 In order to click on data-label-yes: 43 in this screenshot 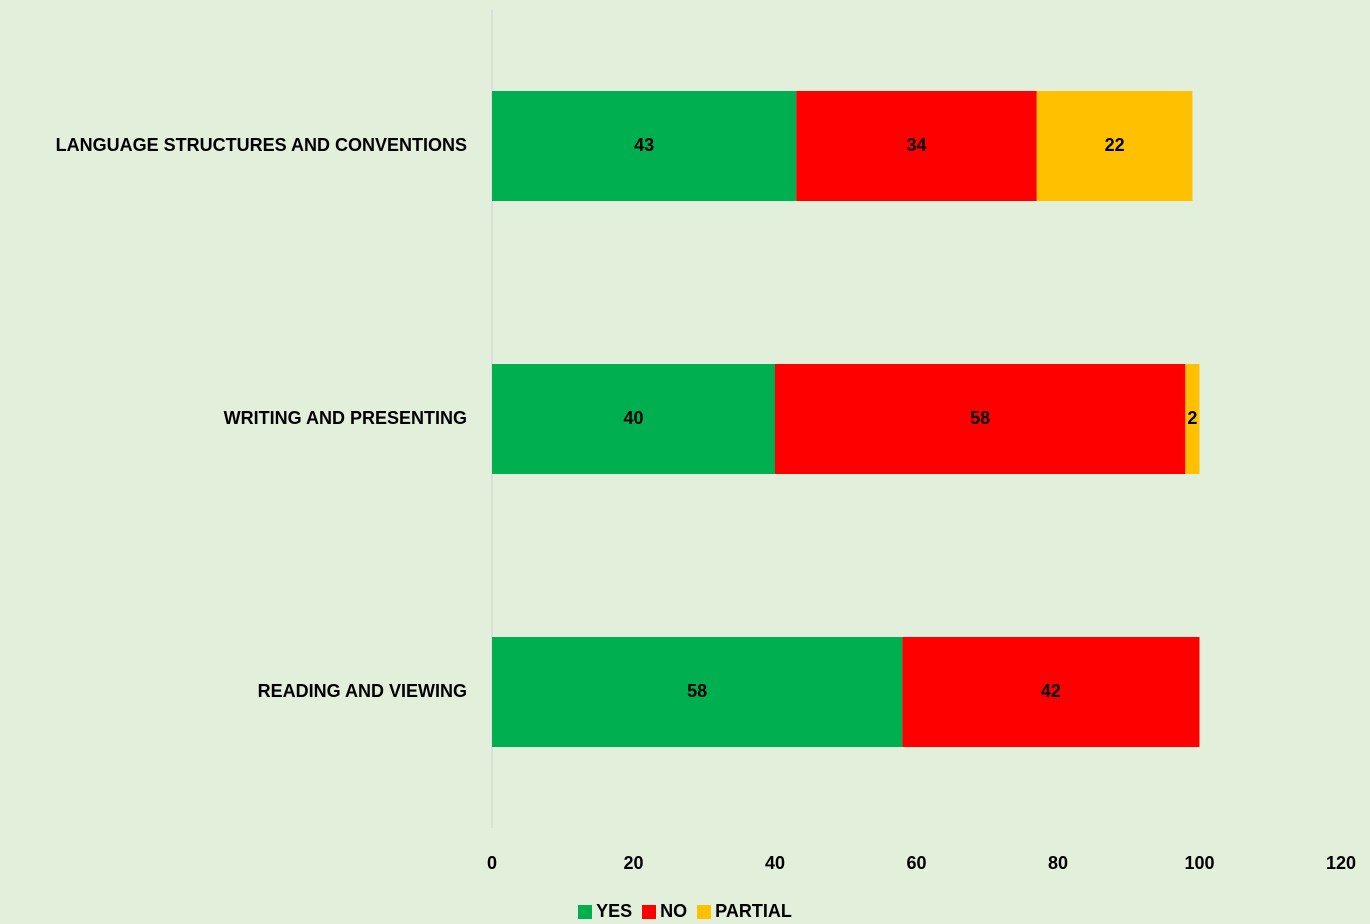, I will do `click(644, 145)`.